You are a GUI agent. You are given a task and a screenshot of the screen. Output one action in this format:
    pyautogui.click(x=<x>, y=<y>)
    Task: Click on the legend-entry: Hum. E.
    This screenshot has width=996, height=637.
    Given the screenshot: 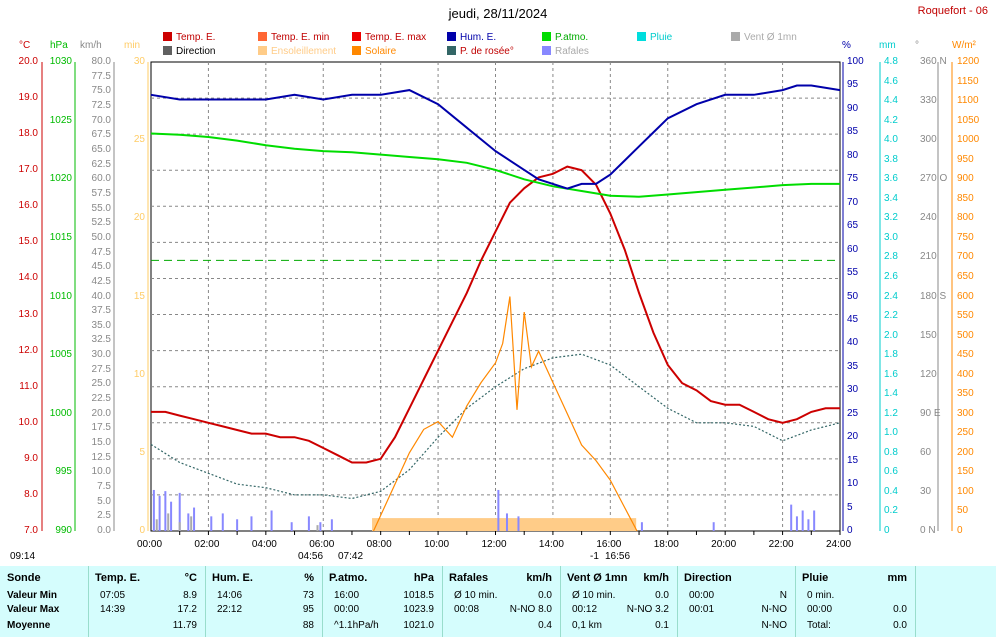 What is the action you would take?
    pyautogui.click(x=471, y=37)
    